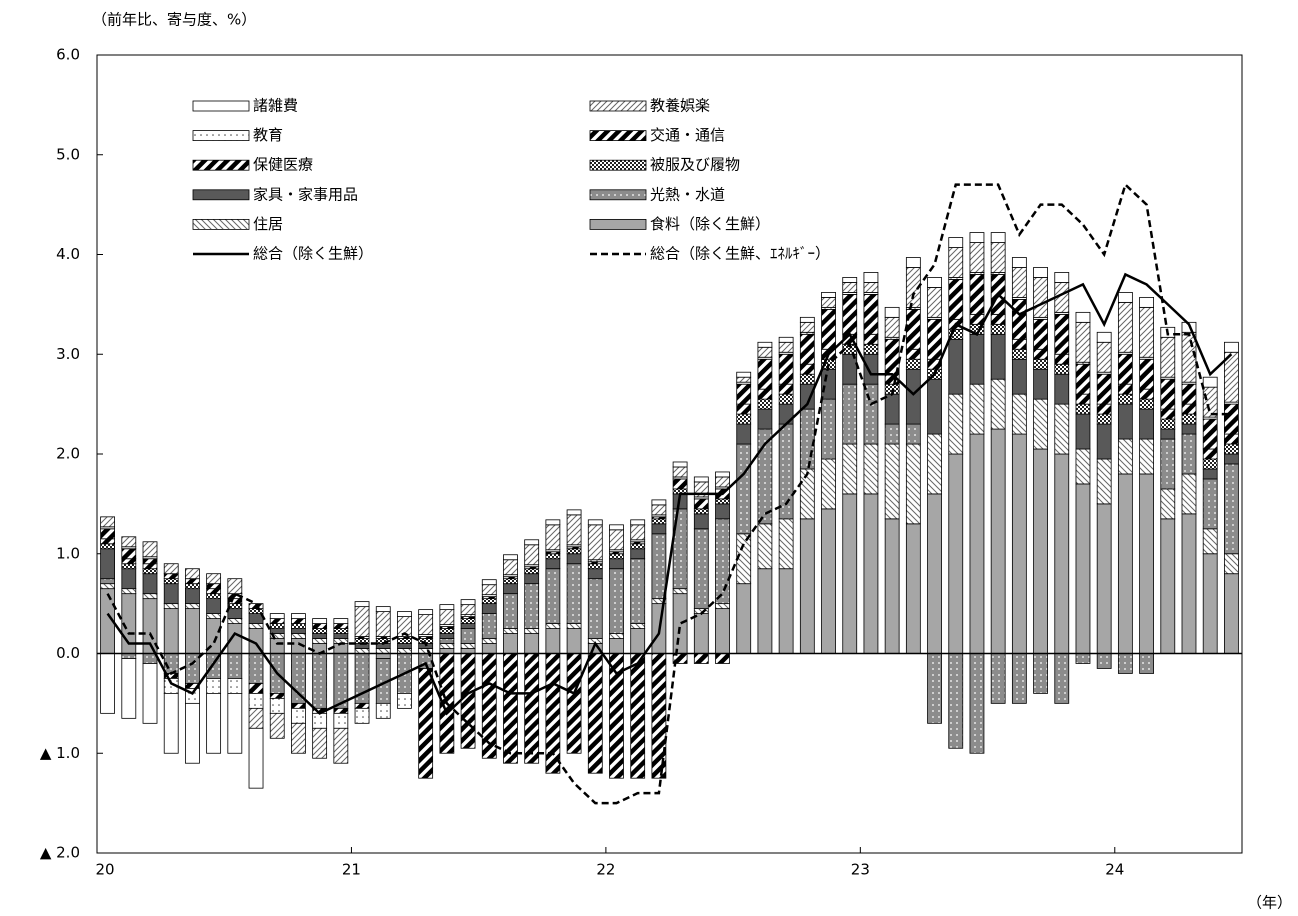 This screenshot has width=1298, height=916. Describe the element at coordinates (68, 354) in the screenshot. I see `y-tick-label: 3.0` at that location.